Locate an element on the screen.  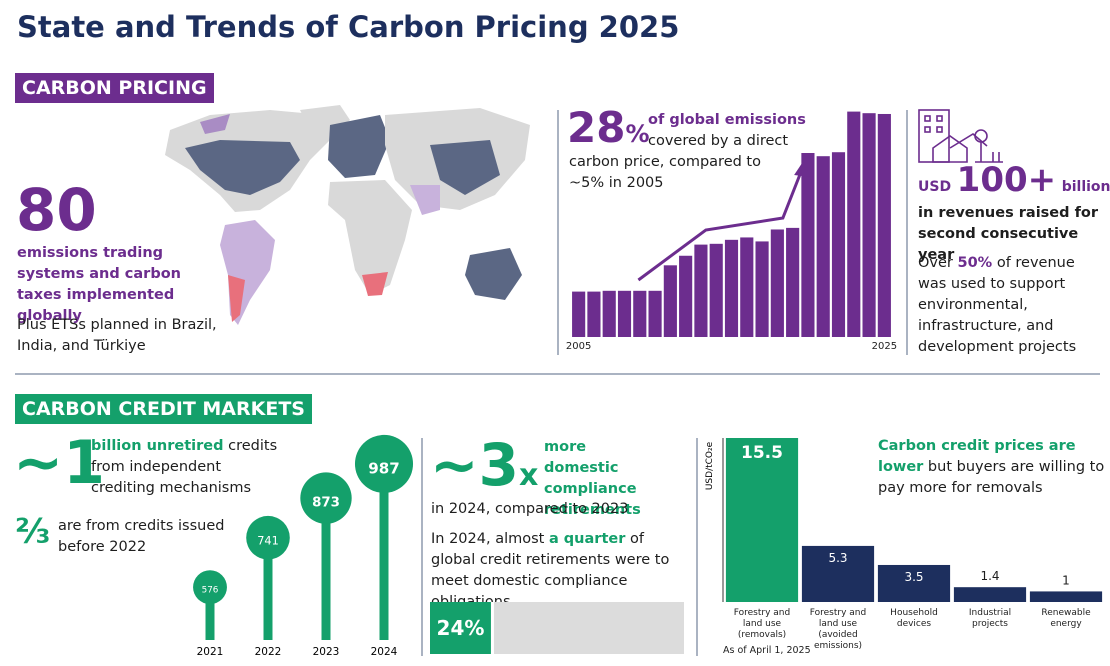
text: In 2024, almost is located at coordinates (488, 539).